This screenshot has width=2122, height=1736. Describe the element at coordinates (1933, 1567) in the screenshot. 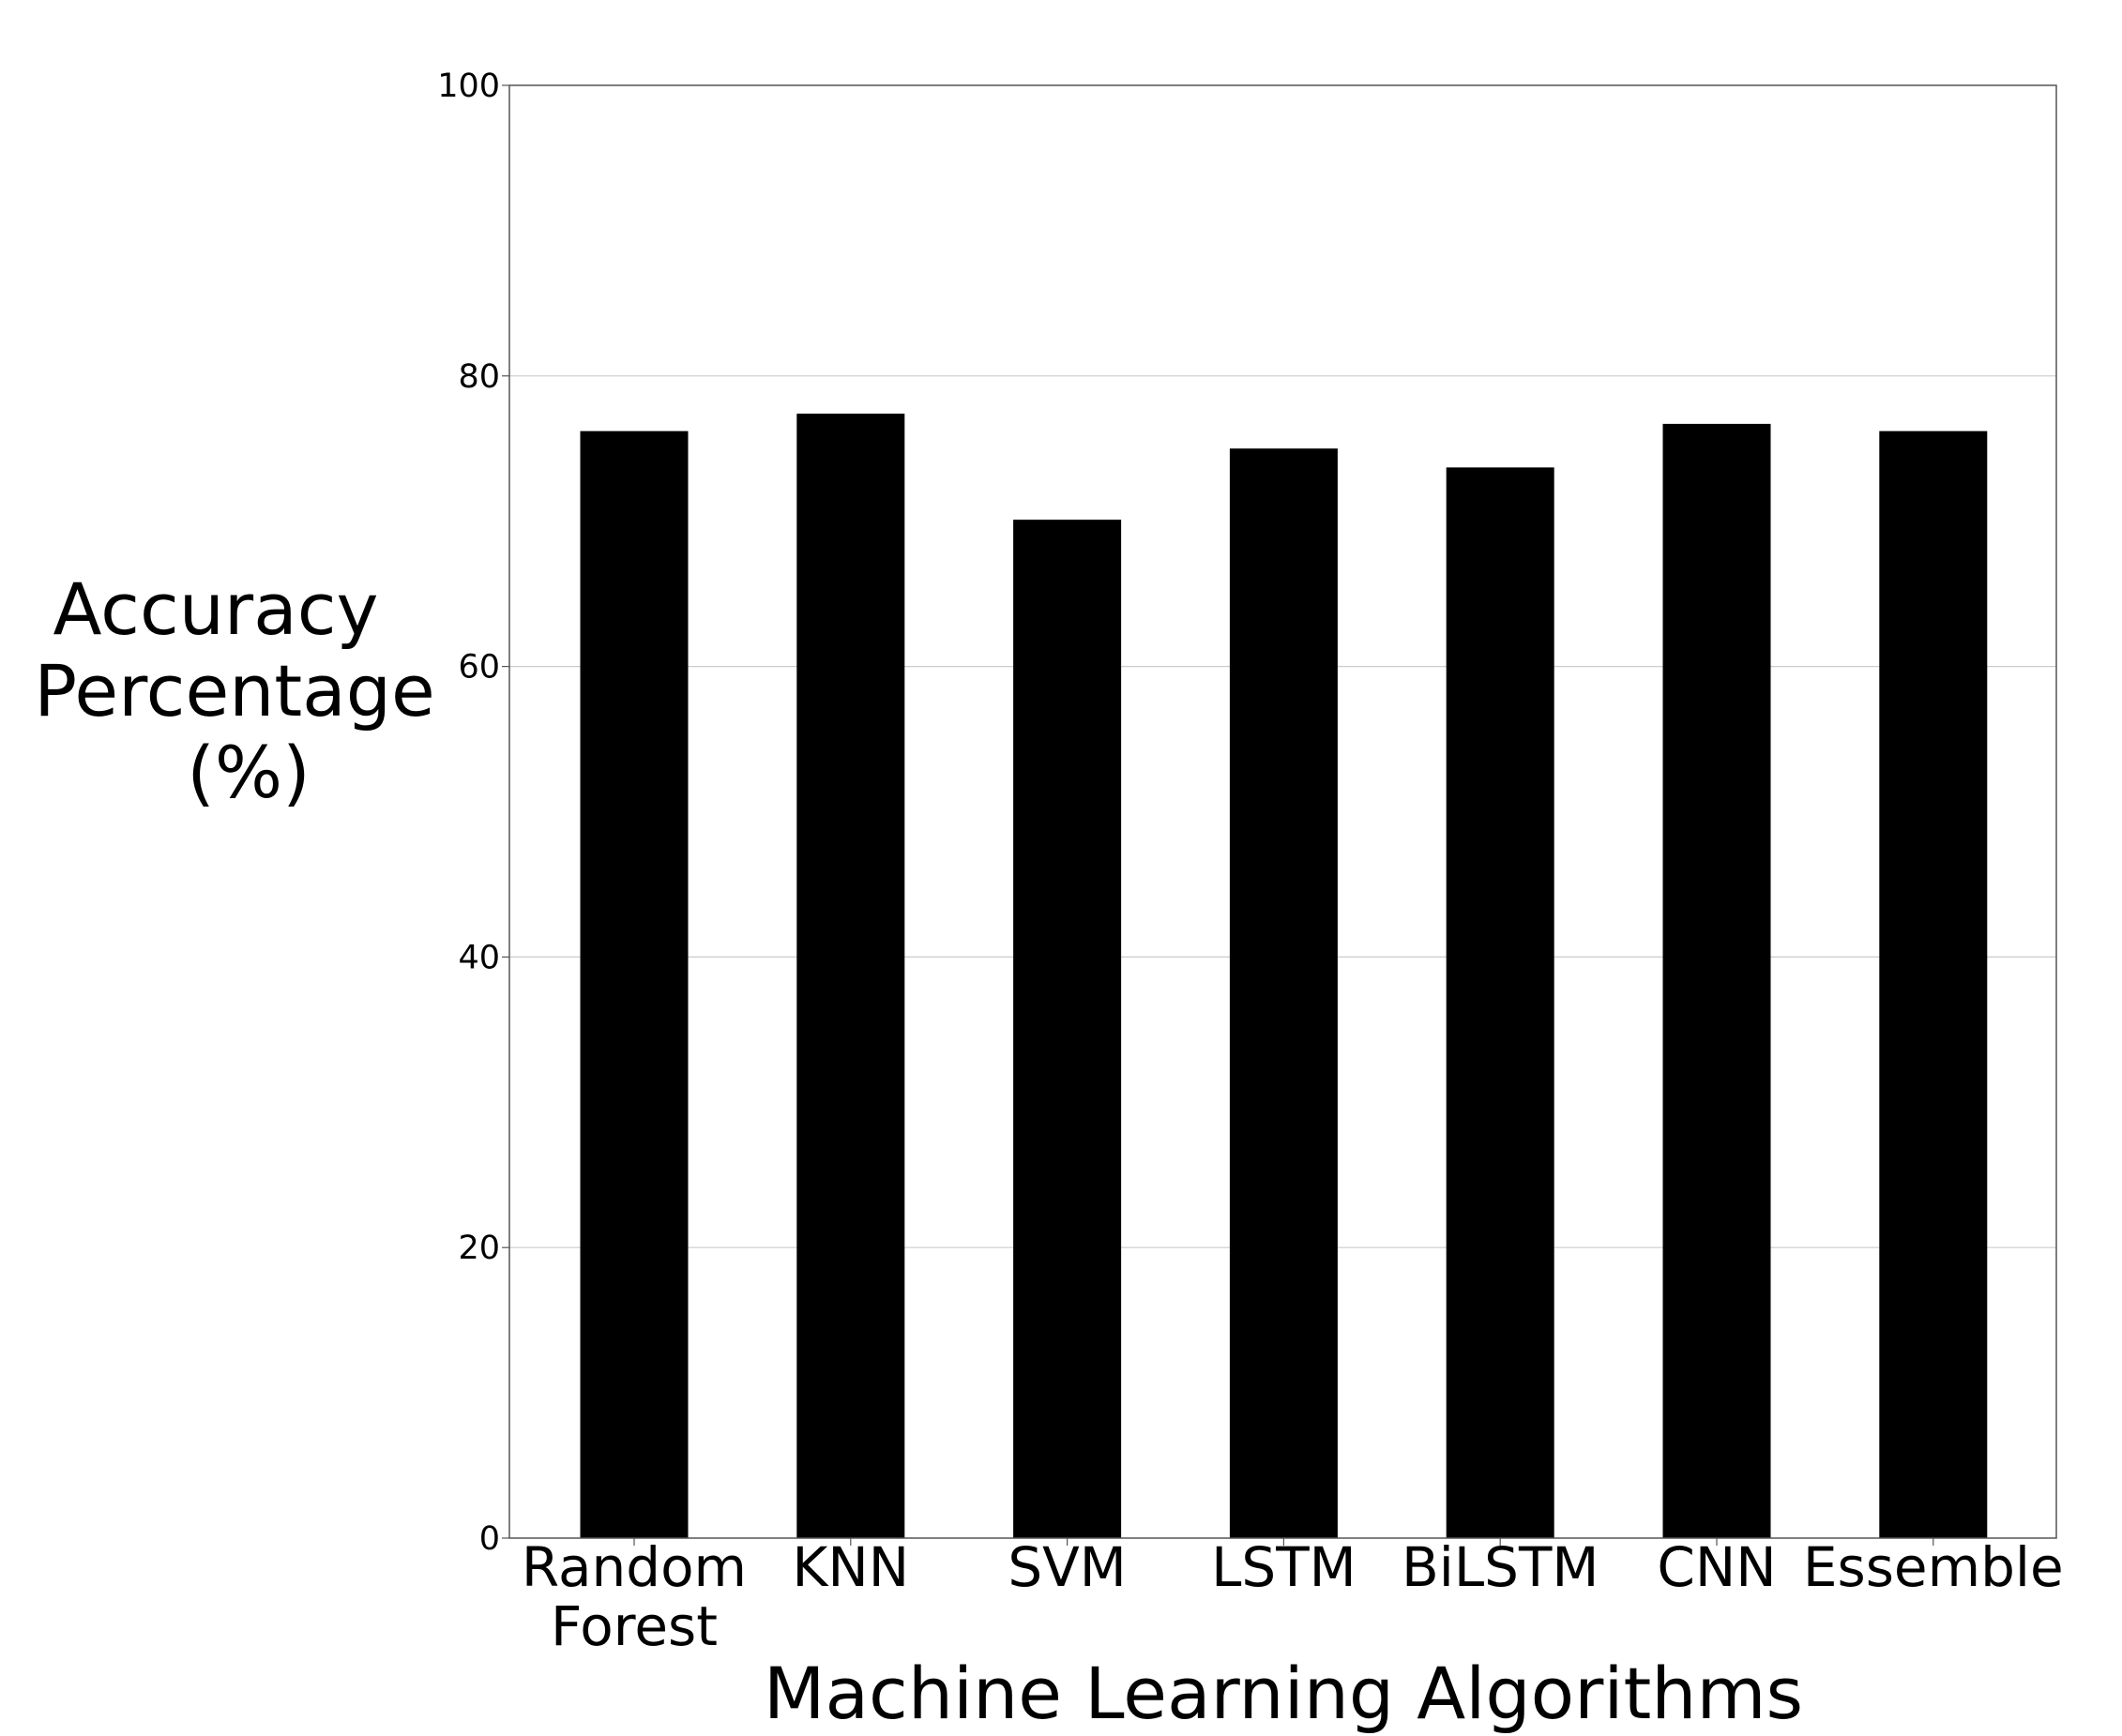

I see `x-tick-label: Essemble` at that location.